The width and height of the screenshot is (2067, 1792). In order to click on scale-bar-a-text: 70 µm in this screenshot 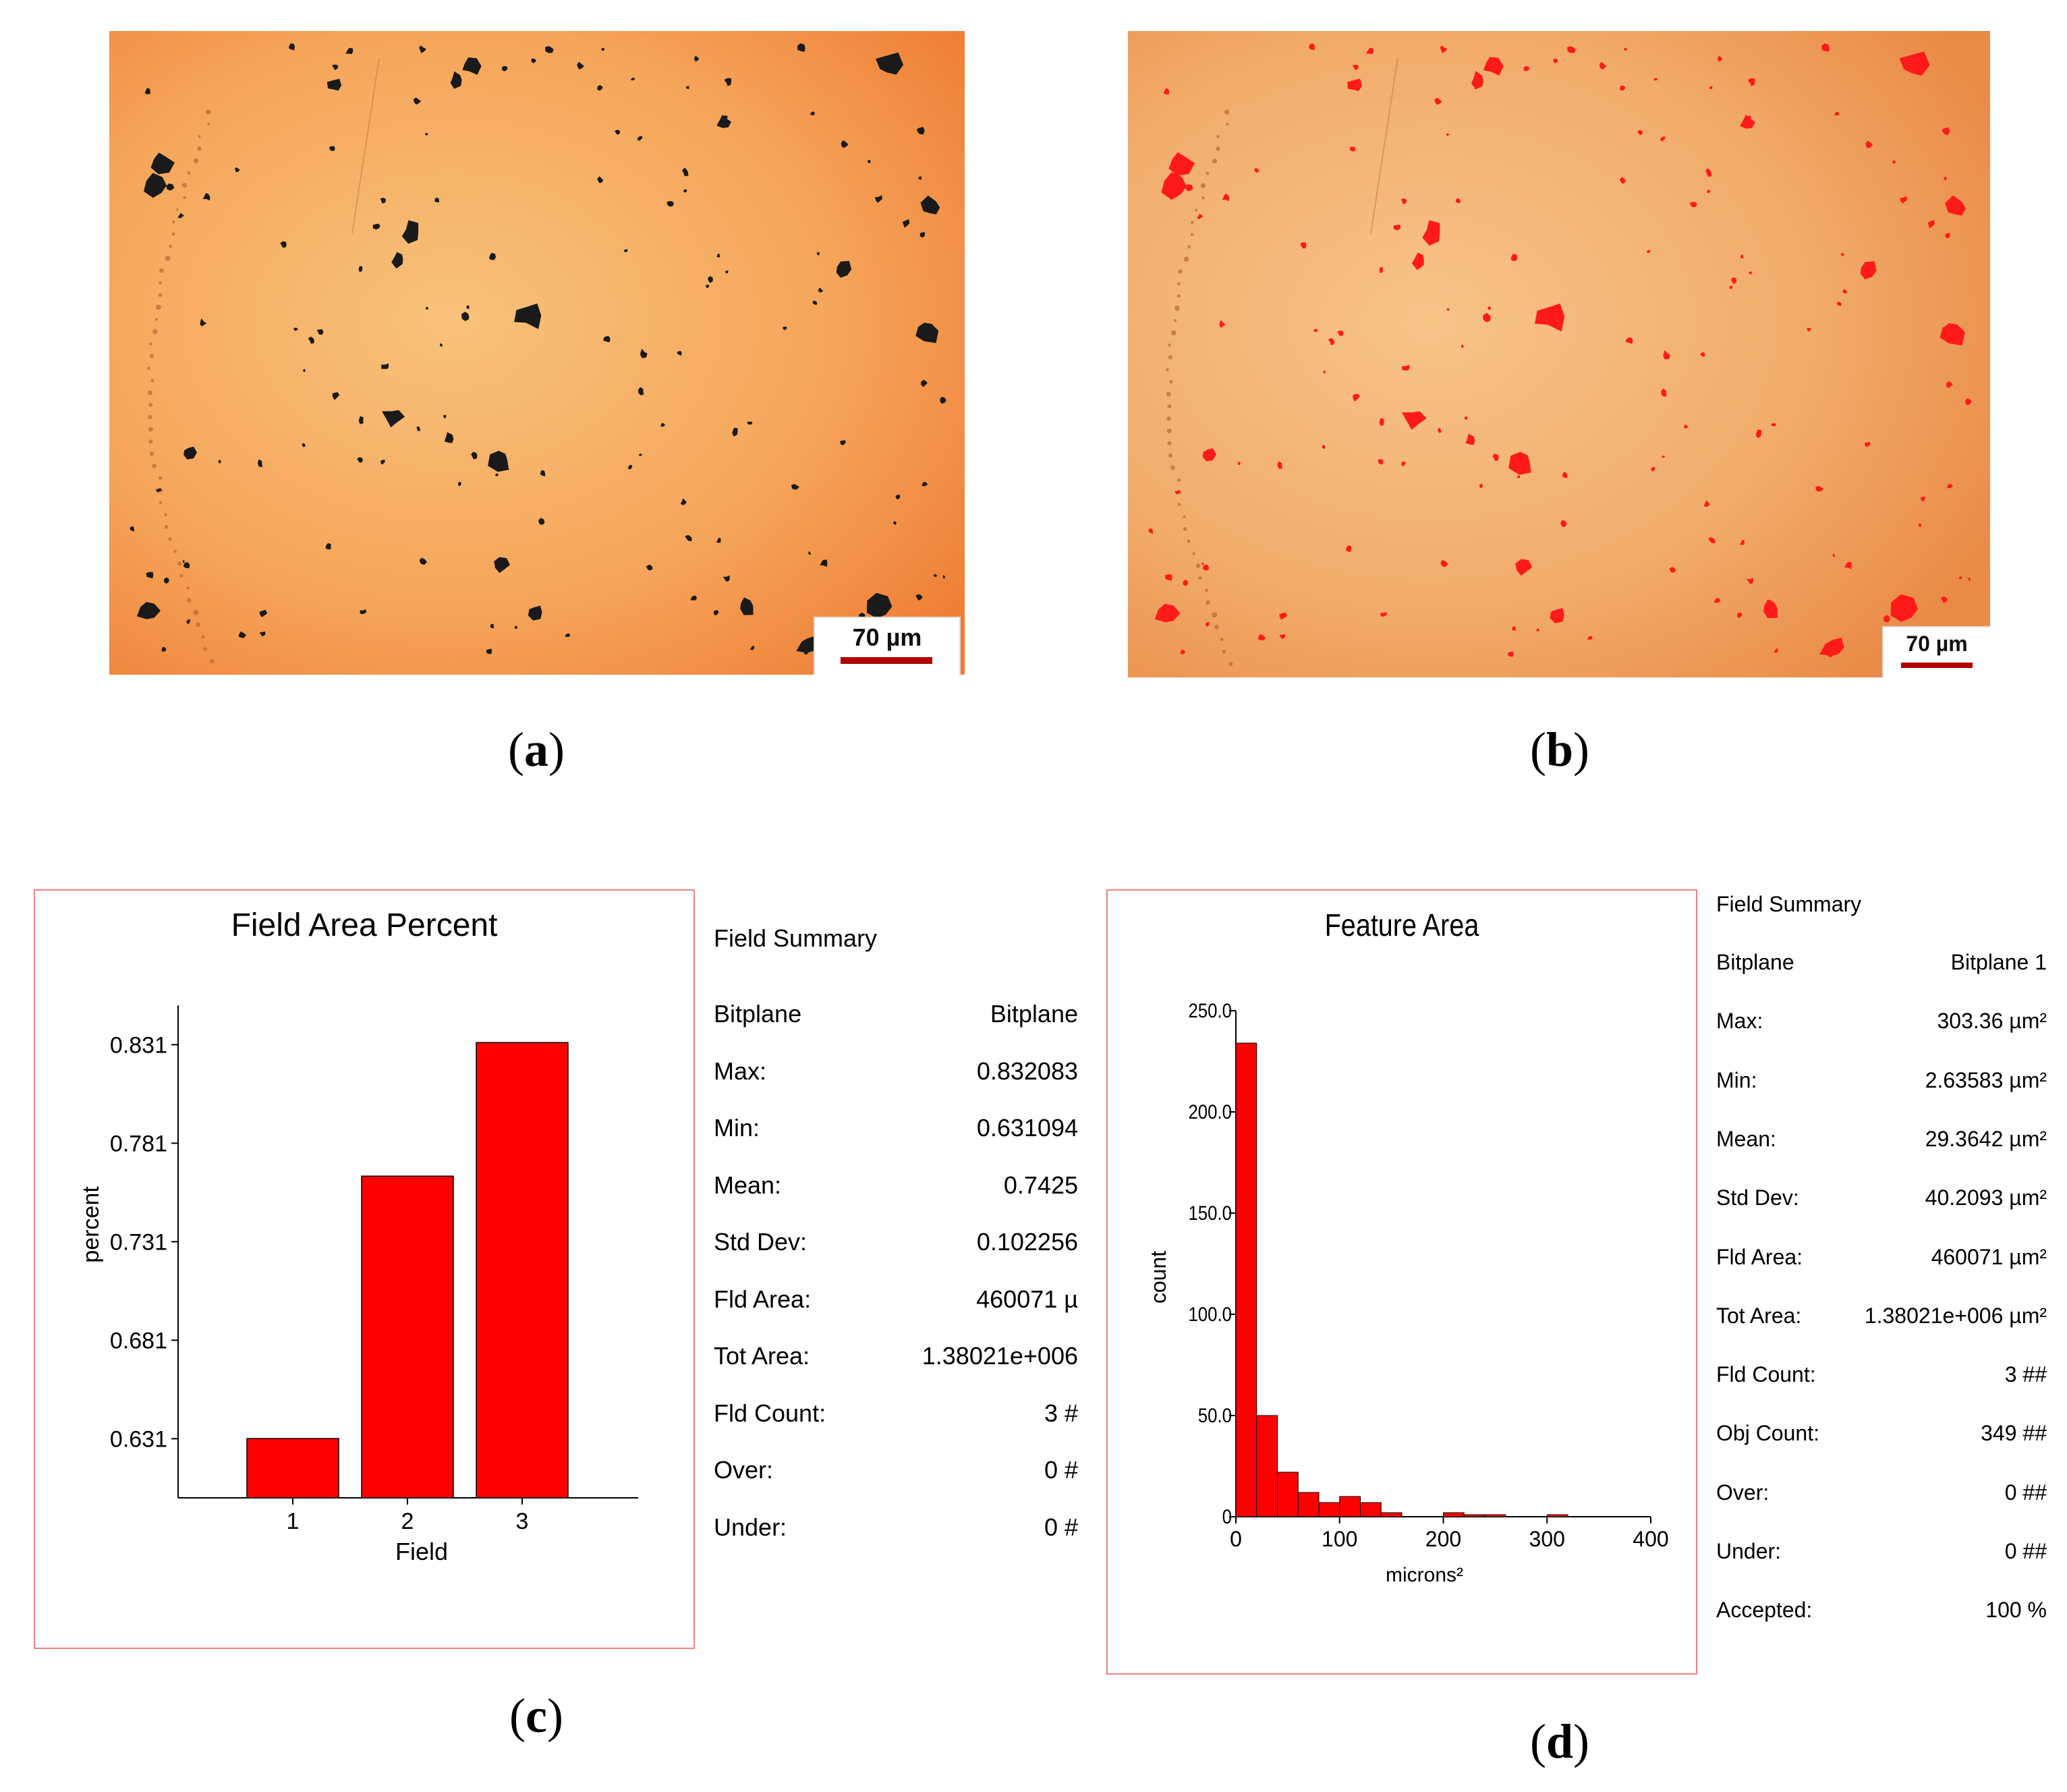, I will do `click(887, 637)`.